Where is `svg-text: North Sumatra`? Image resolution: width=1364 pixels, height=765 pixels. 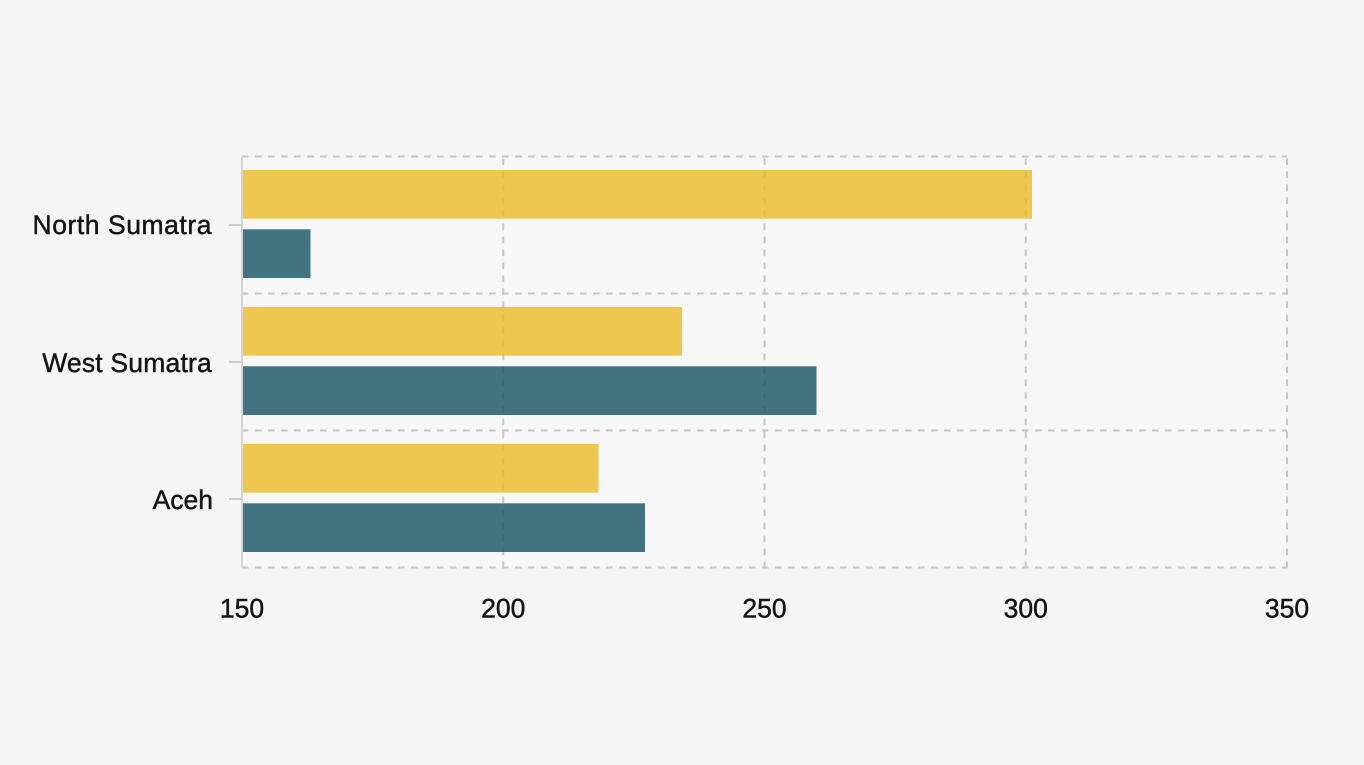 svg-text: North Sumatra is located at coordinates (122, 225).